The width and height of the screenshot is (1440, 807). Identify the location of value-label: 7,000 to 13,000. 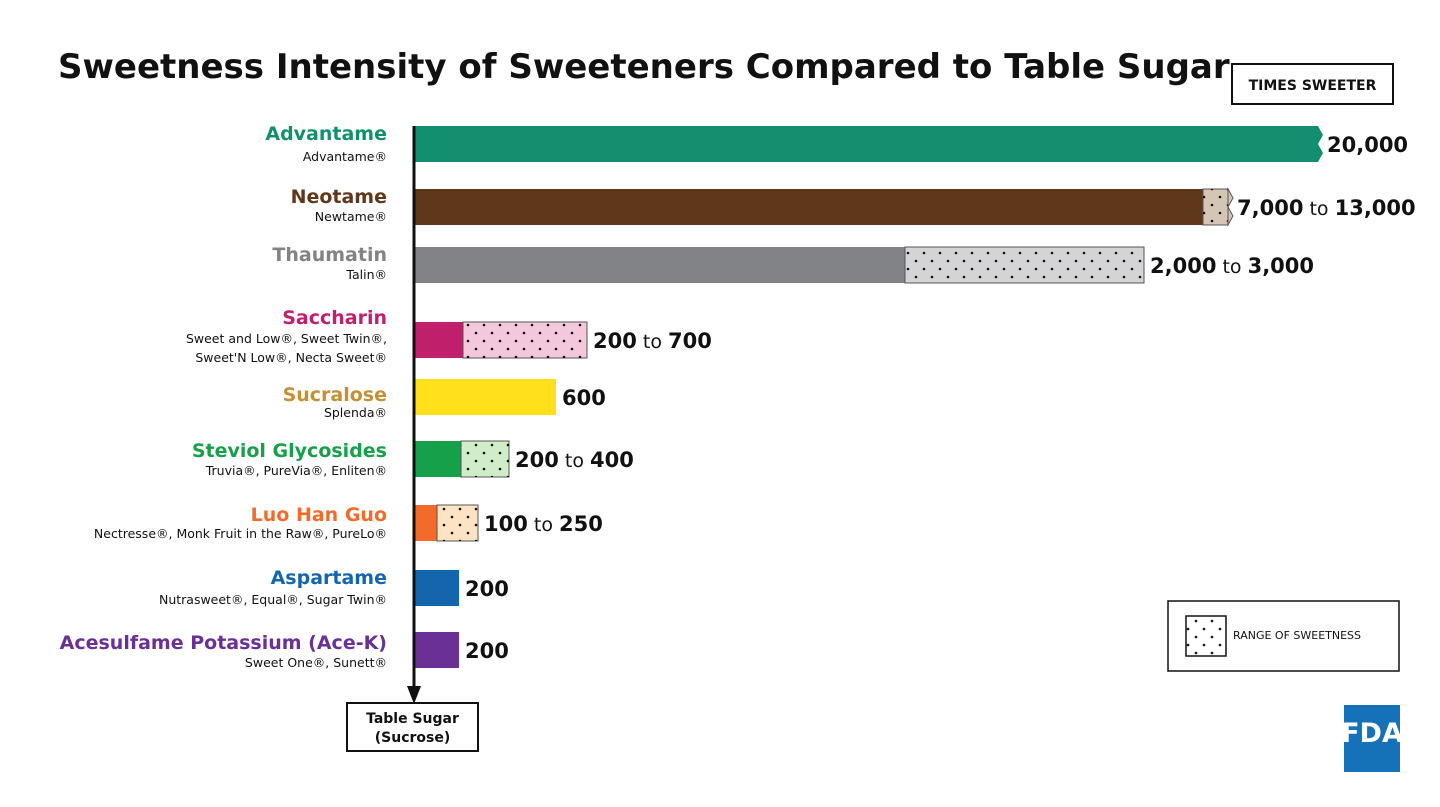
(1326, 208).